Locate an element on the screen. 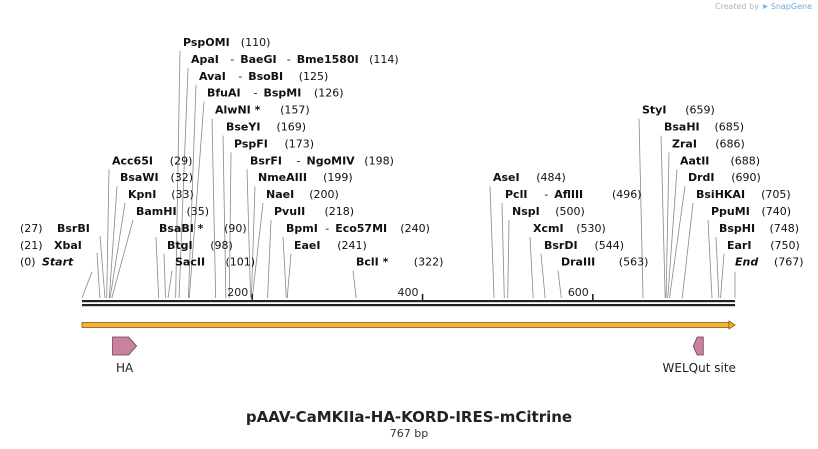 The width and height of the screenshot is (818, 449). enzyme-site-label: DrdI (690) is located at coordinates (724, 177).